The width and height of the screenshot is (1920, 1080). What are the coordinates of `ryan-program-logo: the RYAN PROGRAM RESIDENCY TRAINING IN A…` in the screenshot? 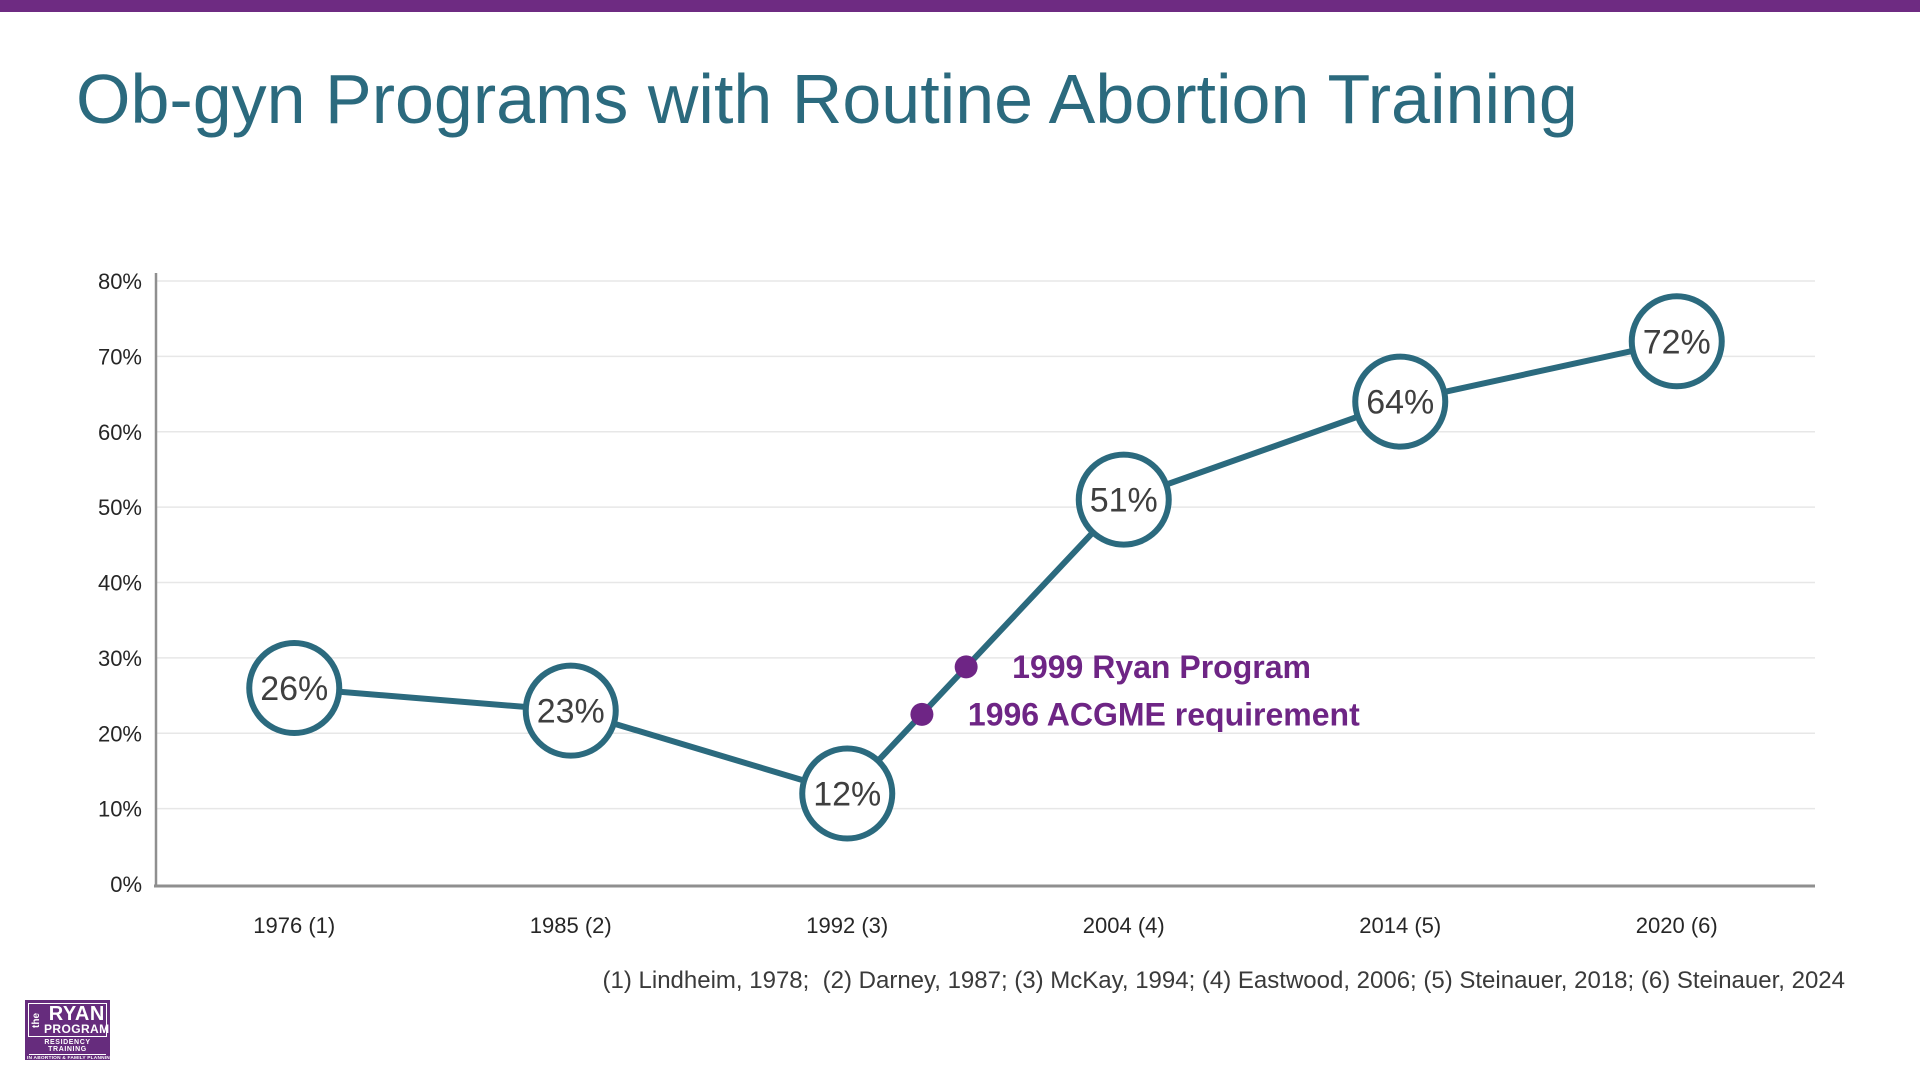 It's located at (69, 1030).